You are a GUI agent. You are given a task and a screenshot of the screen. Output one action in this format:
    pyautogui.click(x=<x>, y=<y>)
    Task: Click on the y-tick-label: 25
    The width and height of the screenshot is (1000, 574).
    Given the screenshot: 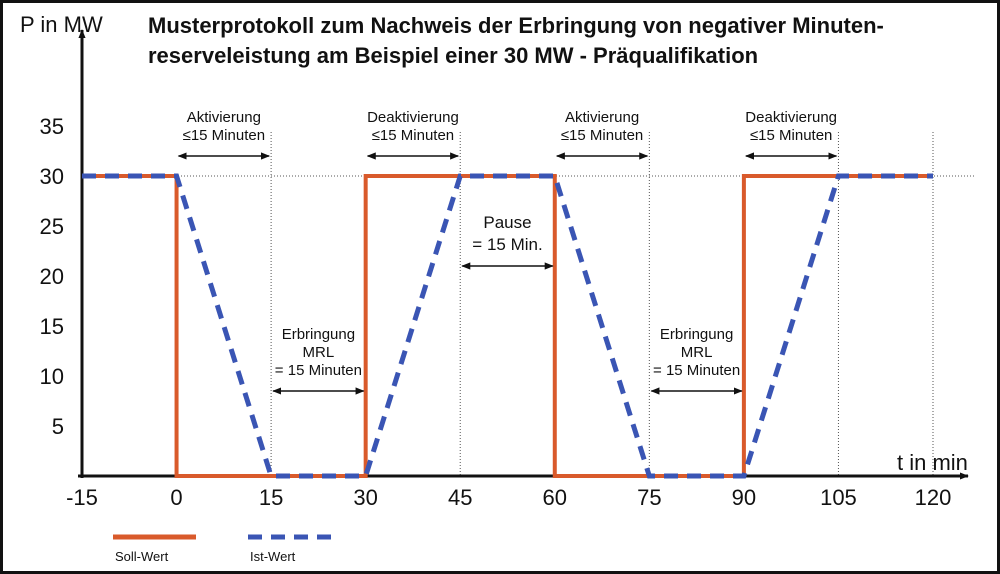 What is the action you would take?
    pyautogui.click(x=52, y=226)
    